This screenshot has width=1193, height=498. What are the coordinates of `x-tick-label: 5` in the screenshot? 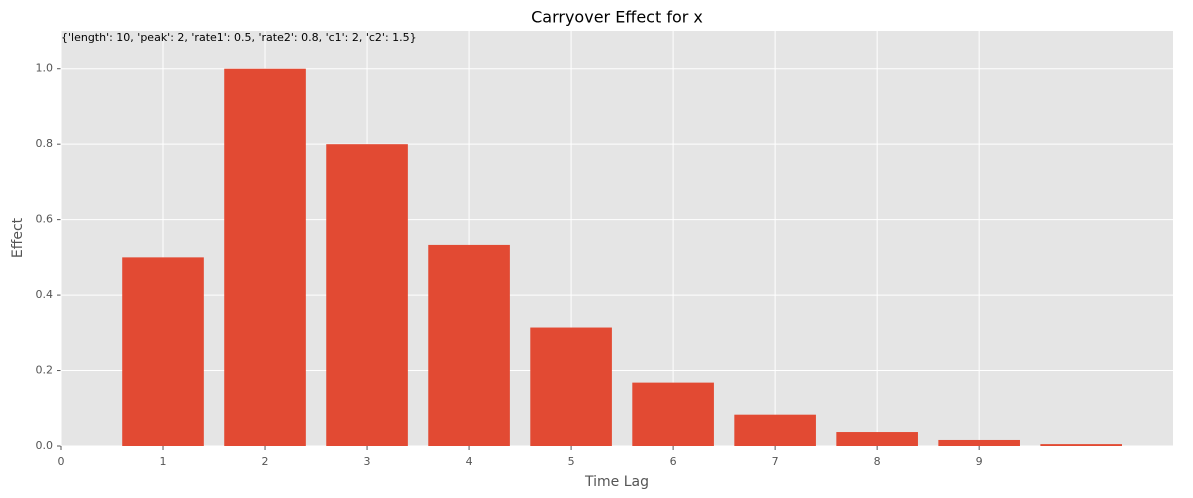 It's located at (571, 461).